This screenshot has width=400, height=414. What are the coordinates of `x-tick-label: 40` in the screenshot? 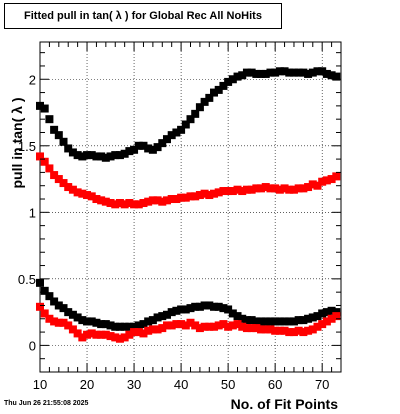 It's located at (181, 384).